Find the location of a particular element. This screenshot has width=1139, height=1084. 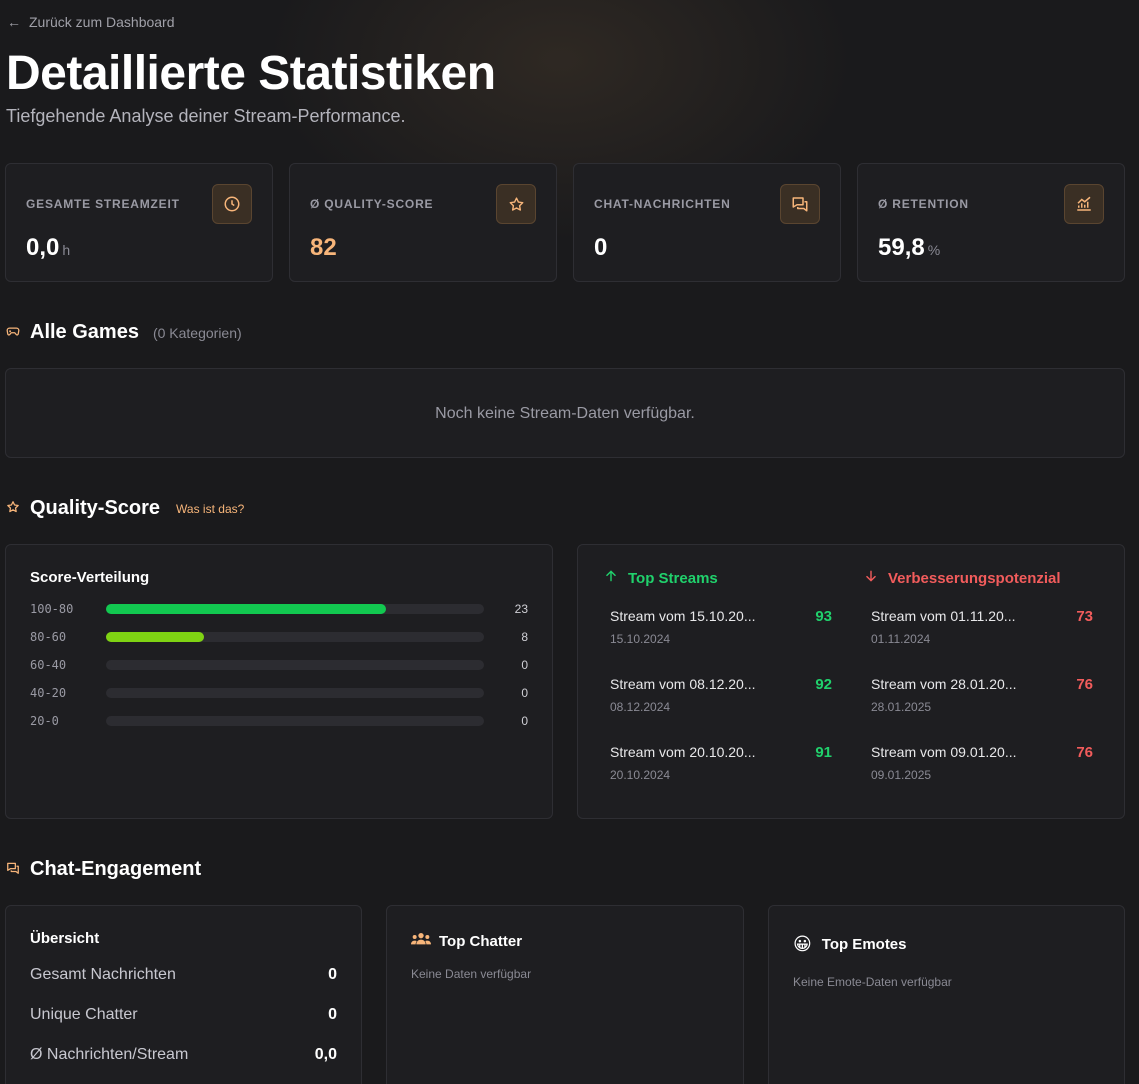

top-emotes-card: 😀 Top Emotes Keine Emote-Daten verfügbar is located at coordinates (946, 994).